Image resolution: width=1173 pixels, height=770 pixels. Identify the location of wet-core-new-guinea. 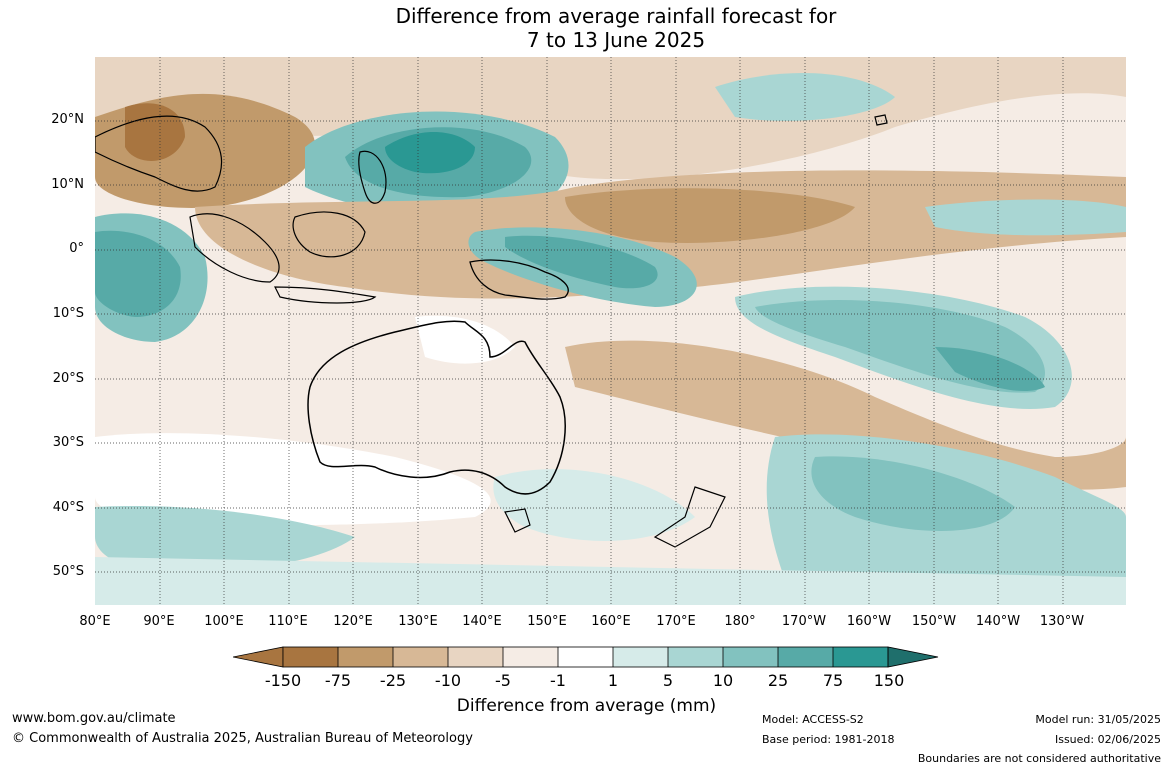
(581, 262).